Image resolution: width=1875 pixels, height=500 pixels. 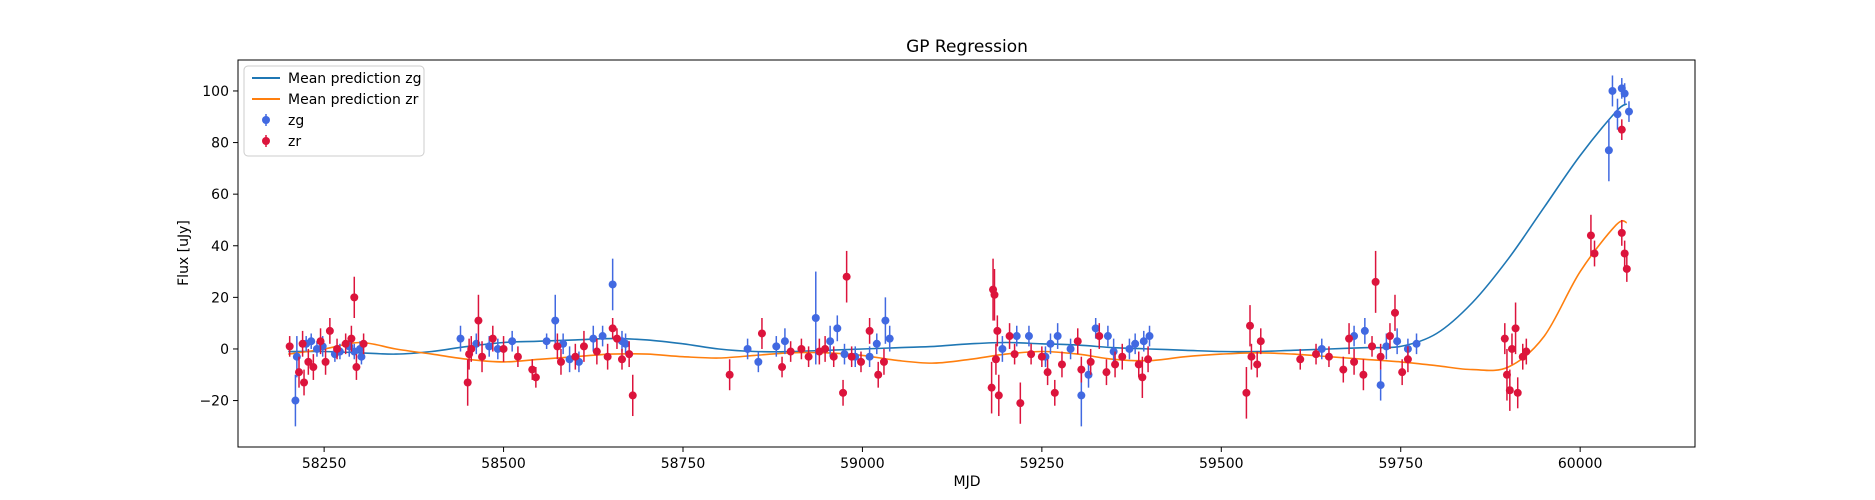 I want to click on y-tick-label: −20, so click(x=214, y=402).